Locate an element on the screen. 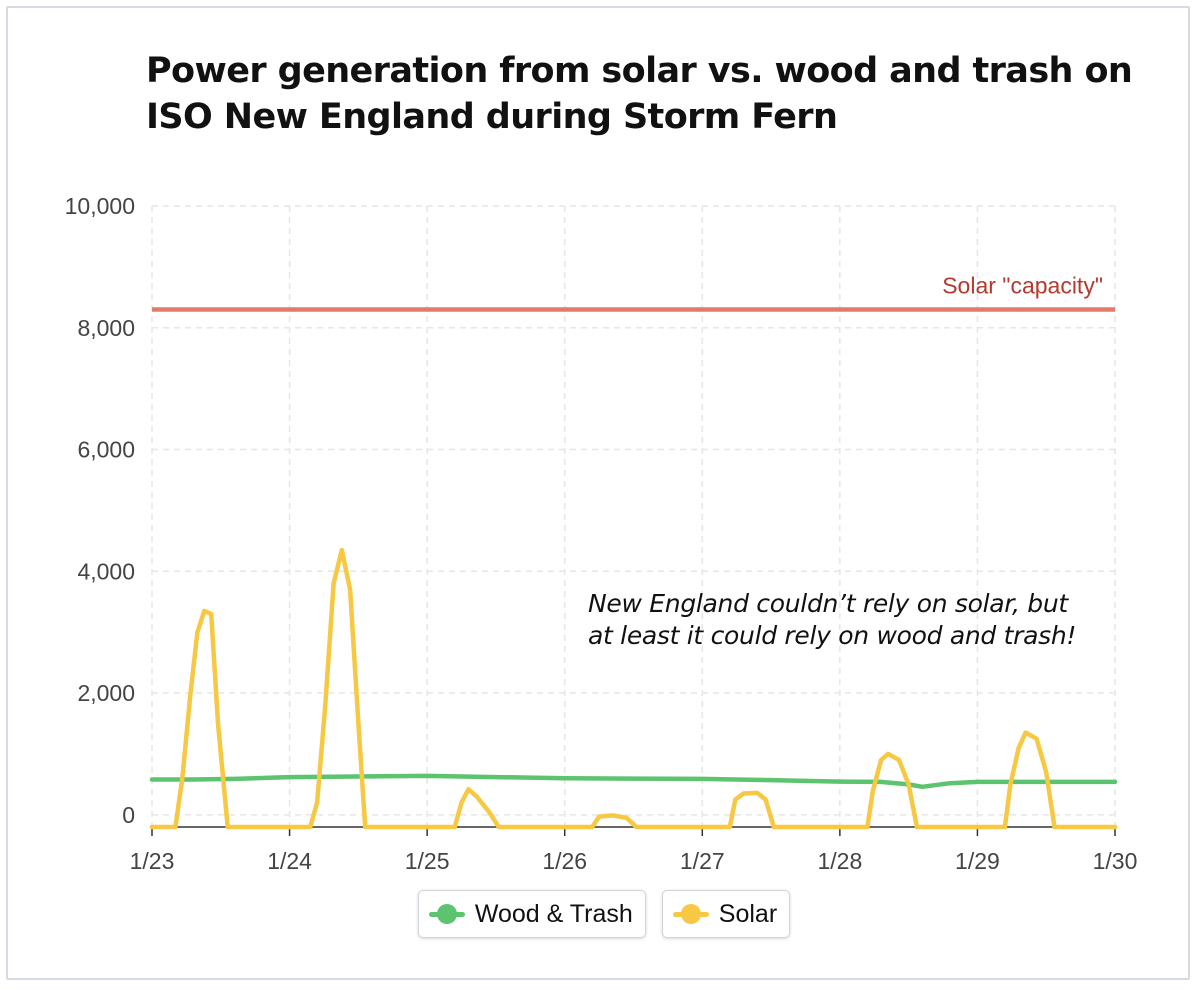 The width and height of the screenshot is (1200, 990). legend-label-solar: Solar is located at coordinates (748, 913).